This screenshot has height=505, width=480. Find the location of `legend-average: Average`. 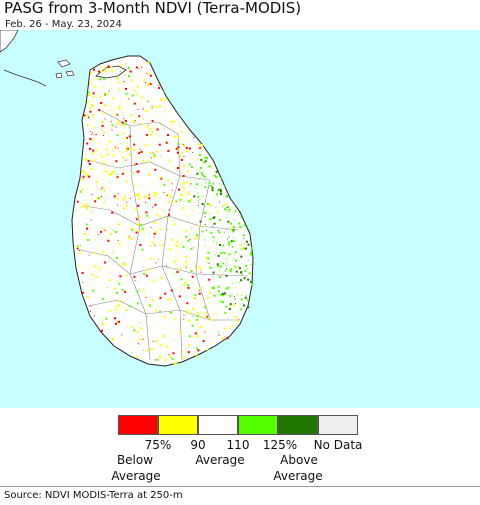

legend-average: Average is located at coordinates (220, 460).